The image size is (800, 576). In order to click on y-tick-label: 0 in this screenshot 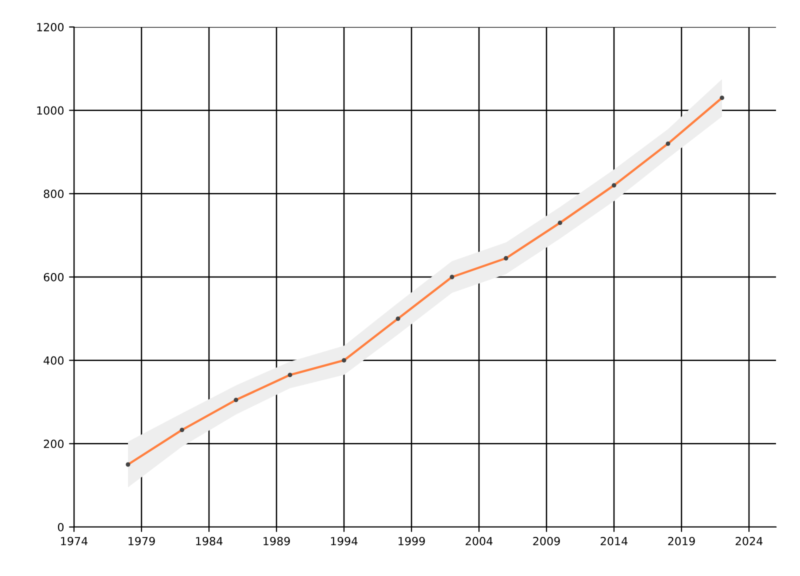, I will do `click(61, 527)`.